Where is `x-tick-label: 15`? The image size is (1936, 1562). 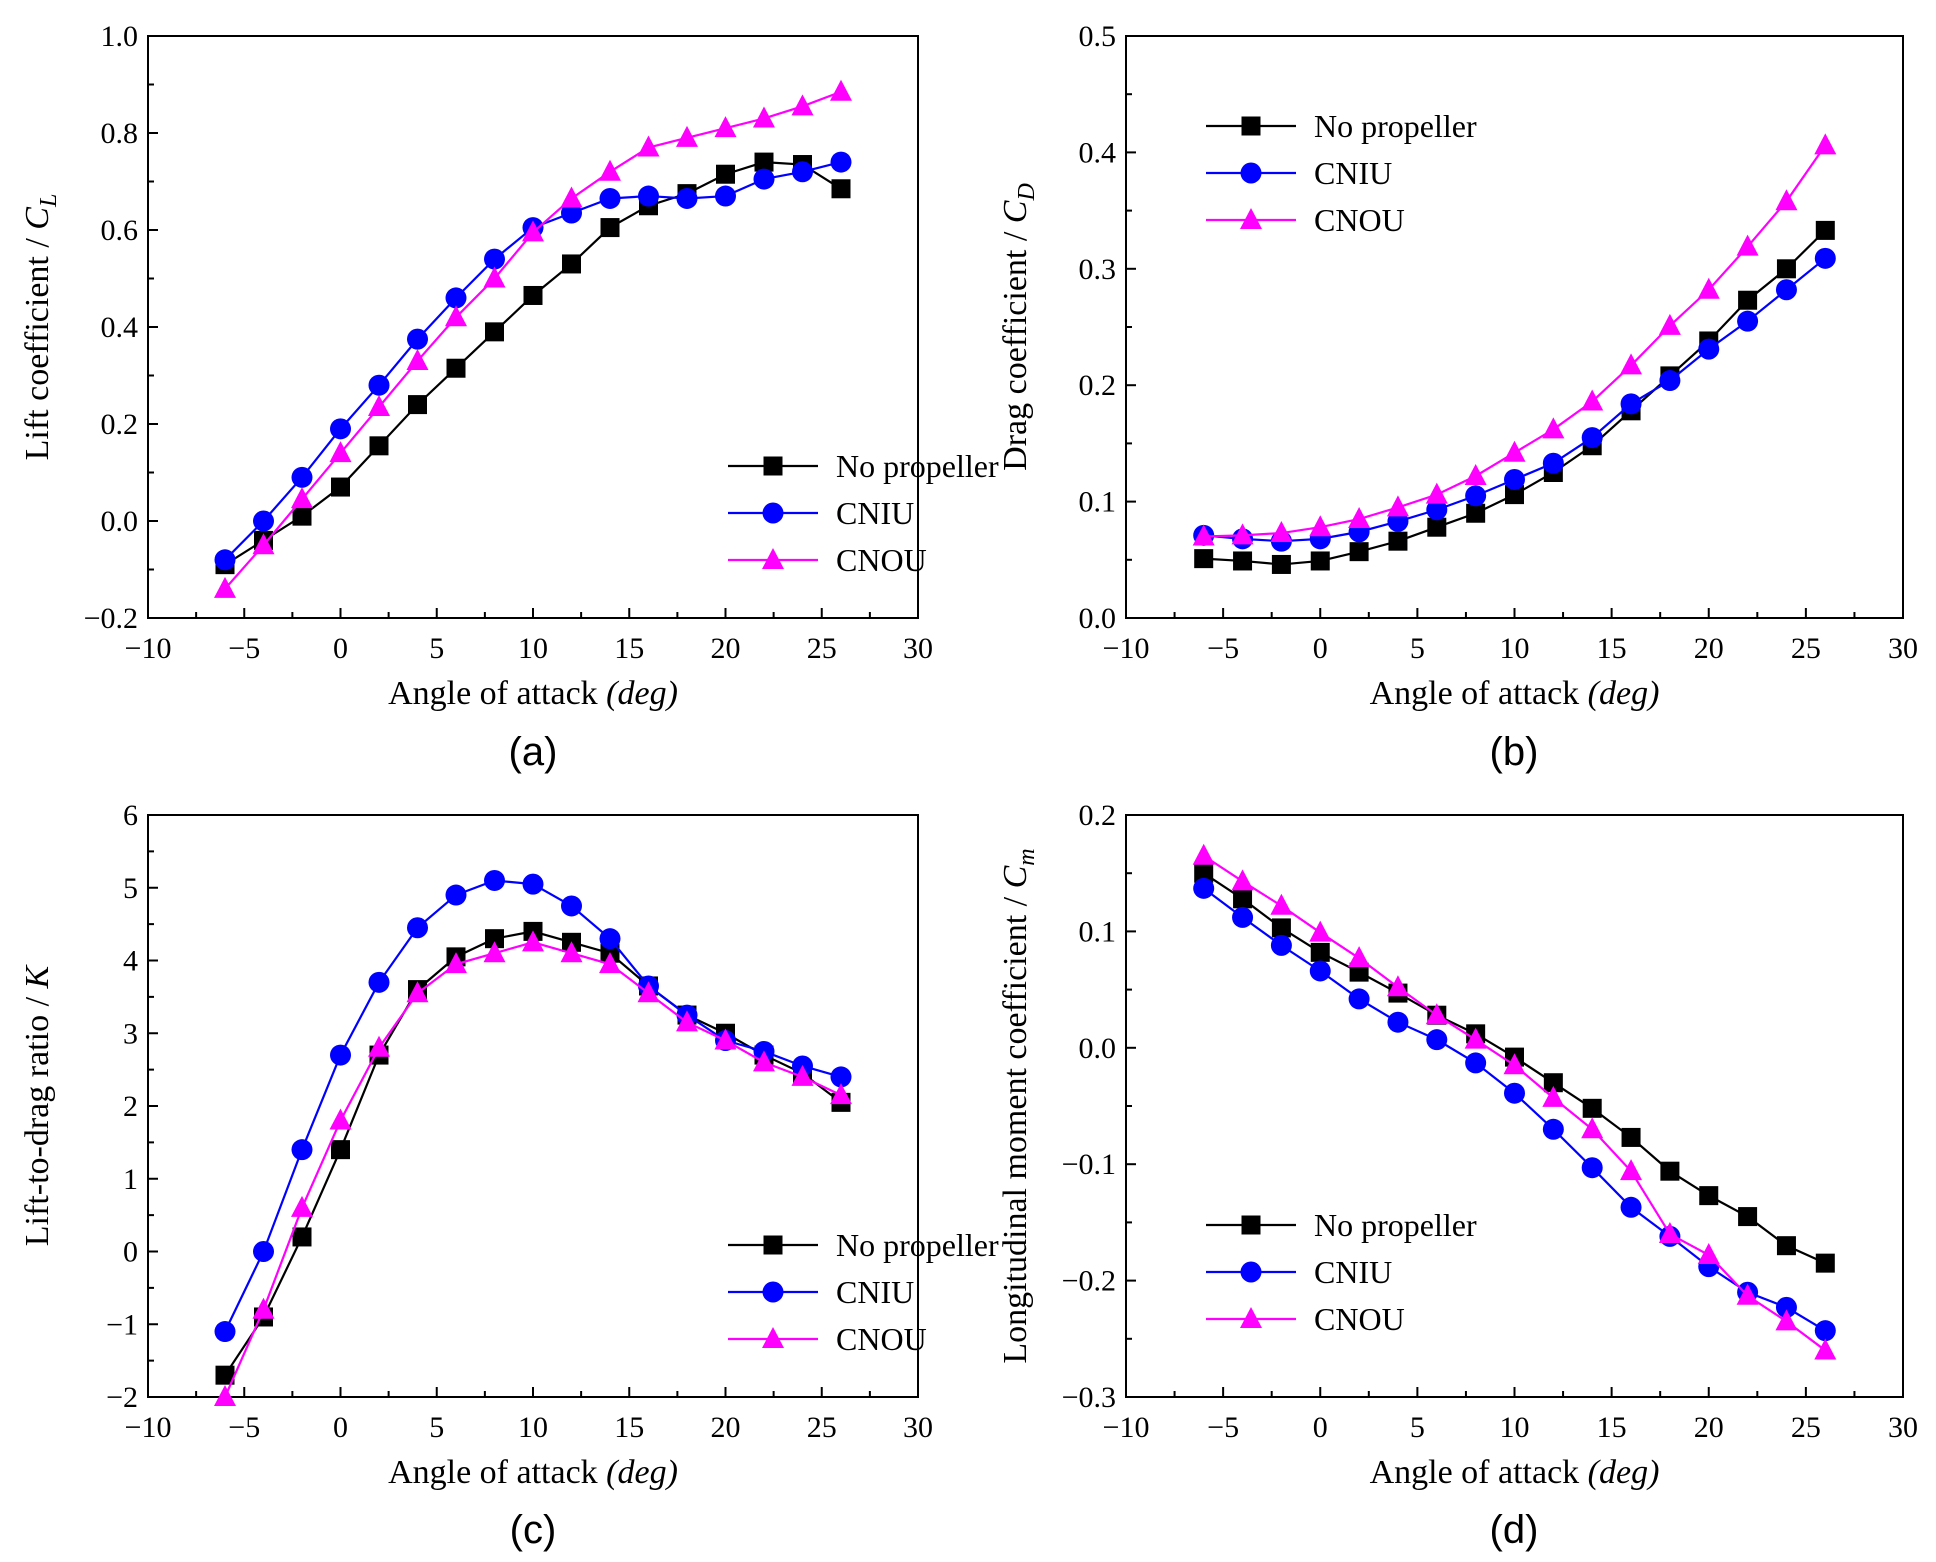
x-tick-label: 15 is located at coordinates (1612, 1427).